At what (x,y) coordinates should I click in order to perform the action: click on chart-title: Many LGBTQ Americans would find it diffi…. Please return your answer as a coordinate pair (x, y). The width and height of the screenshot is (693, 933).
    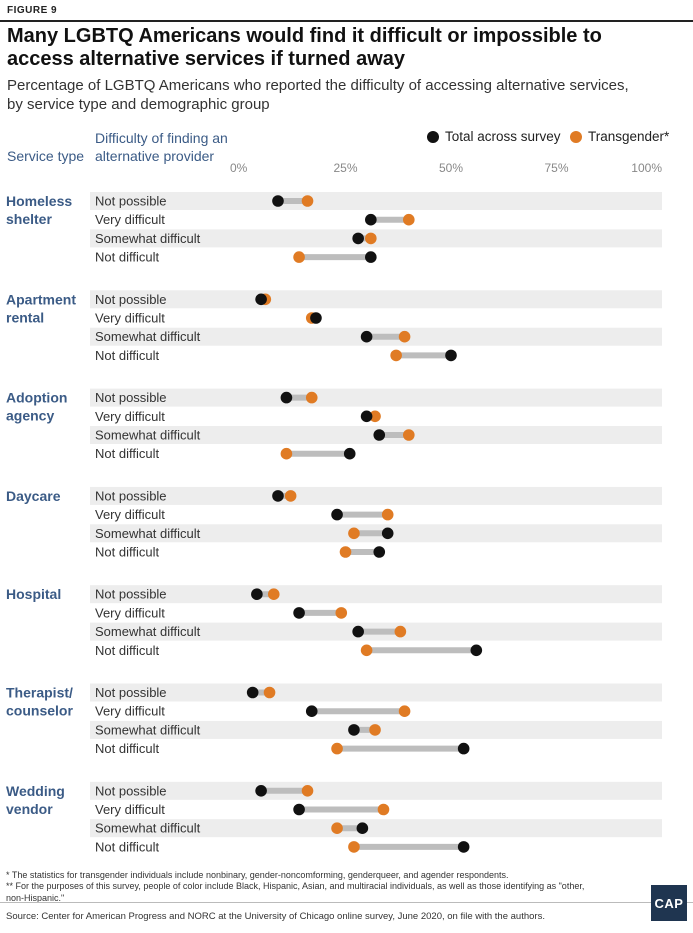
    Looking at the image, I should click on (304, 47).